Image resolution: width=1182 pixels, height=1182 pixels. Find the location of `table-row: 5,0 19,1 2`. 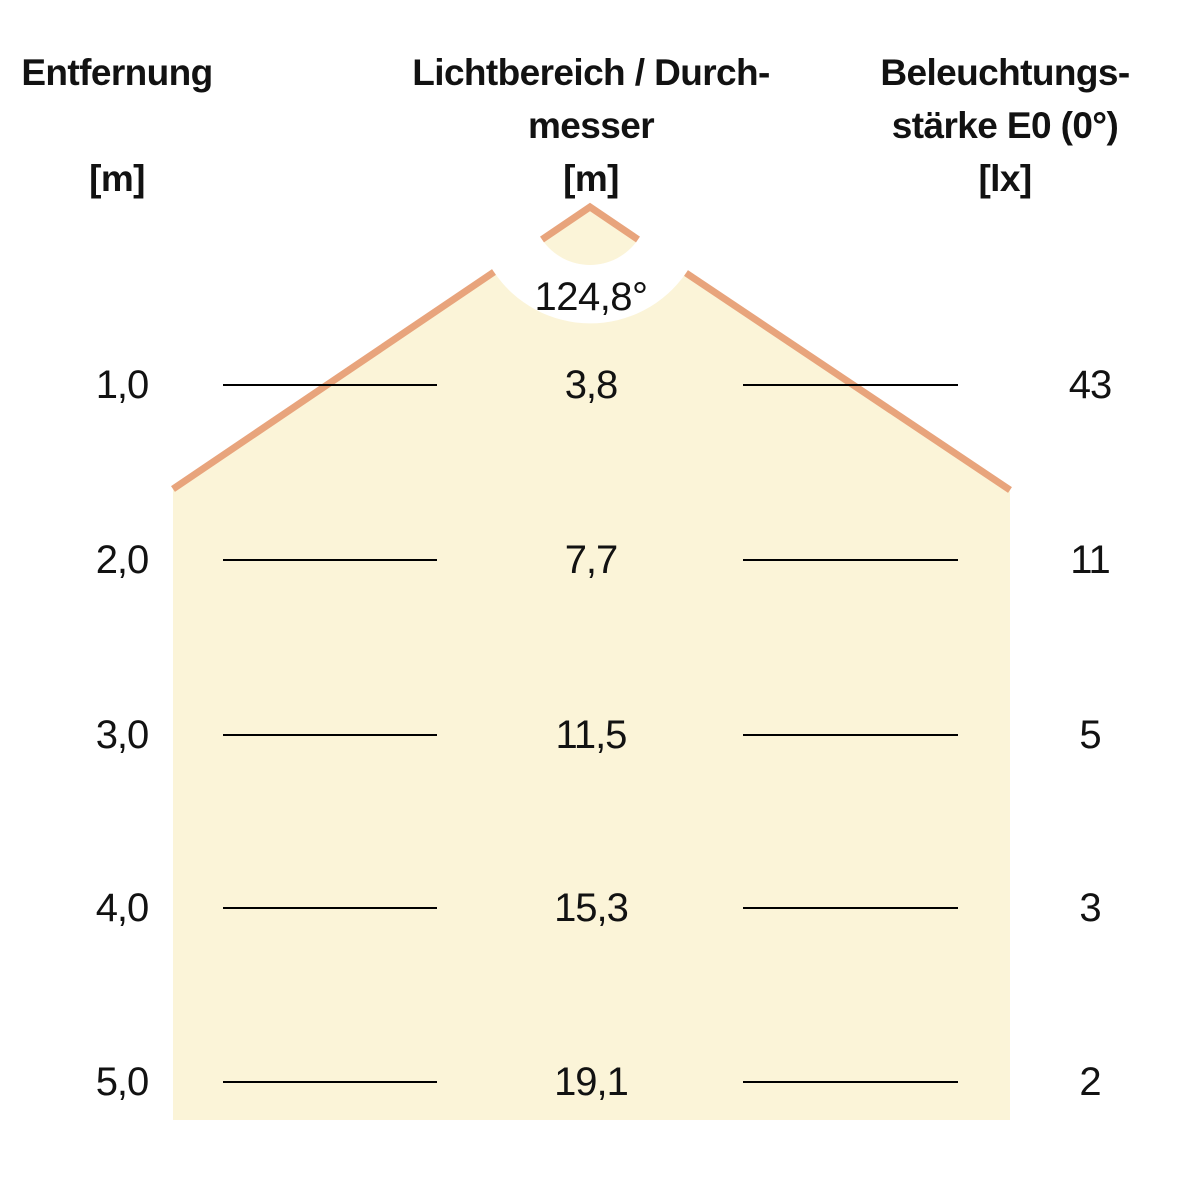

table-row: 5,0 19,1 2 is located at coordinates (591, 1082).